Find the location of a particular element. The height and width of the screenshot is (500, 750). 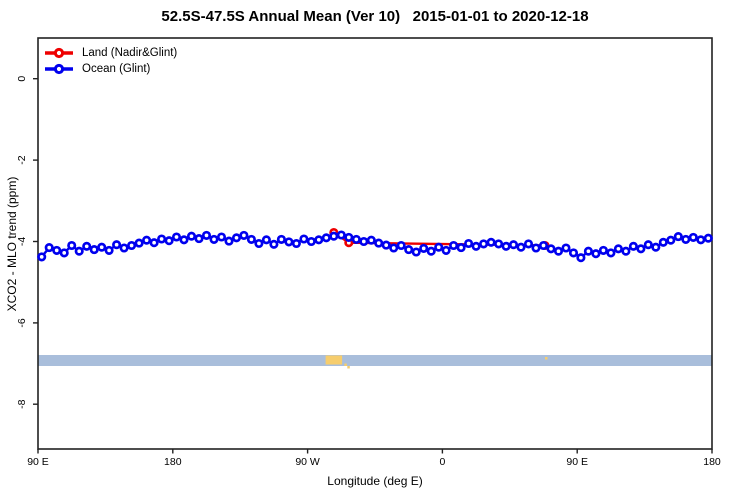

legend-label-land: Land (Nadir&Glint) is located at coordinates (130, 52).